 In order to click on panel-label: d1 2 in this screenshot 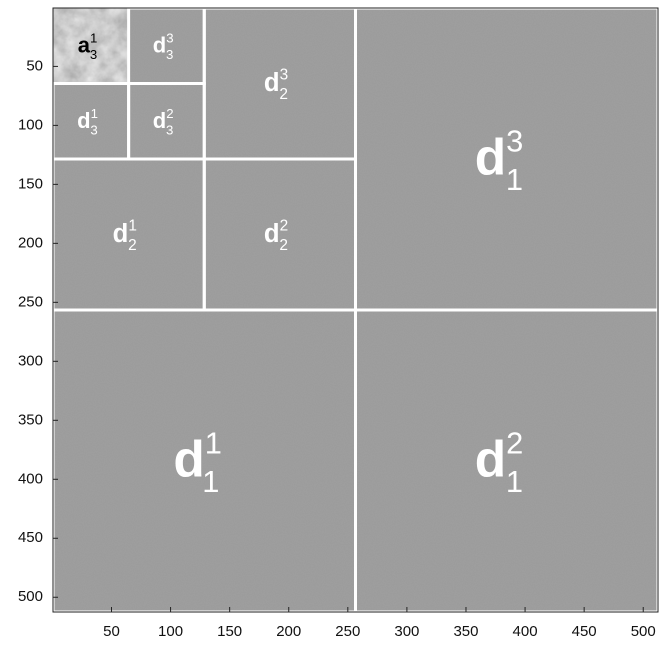, I will do `click(125, 236)`.